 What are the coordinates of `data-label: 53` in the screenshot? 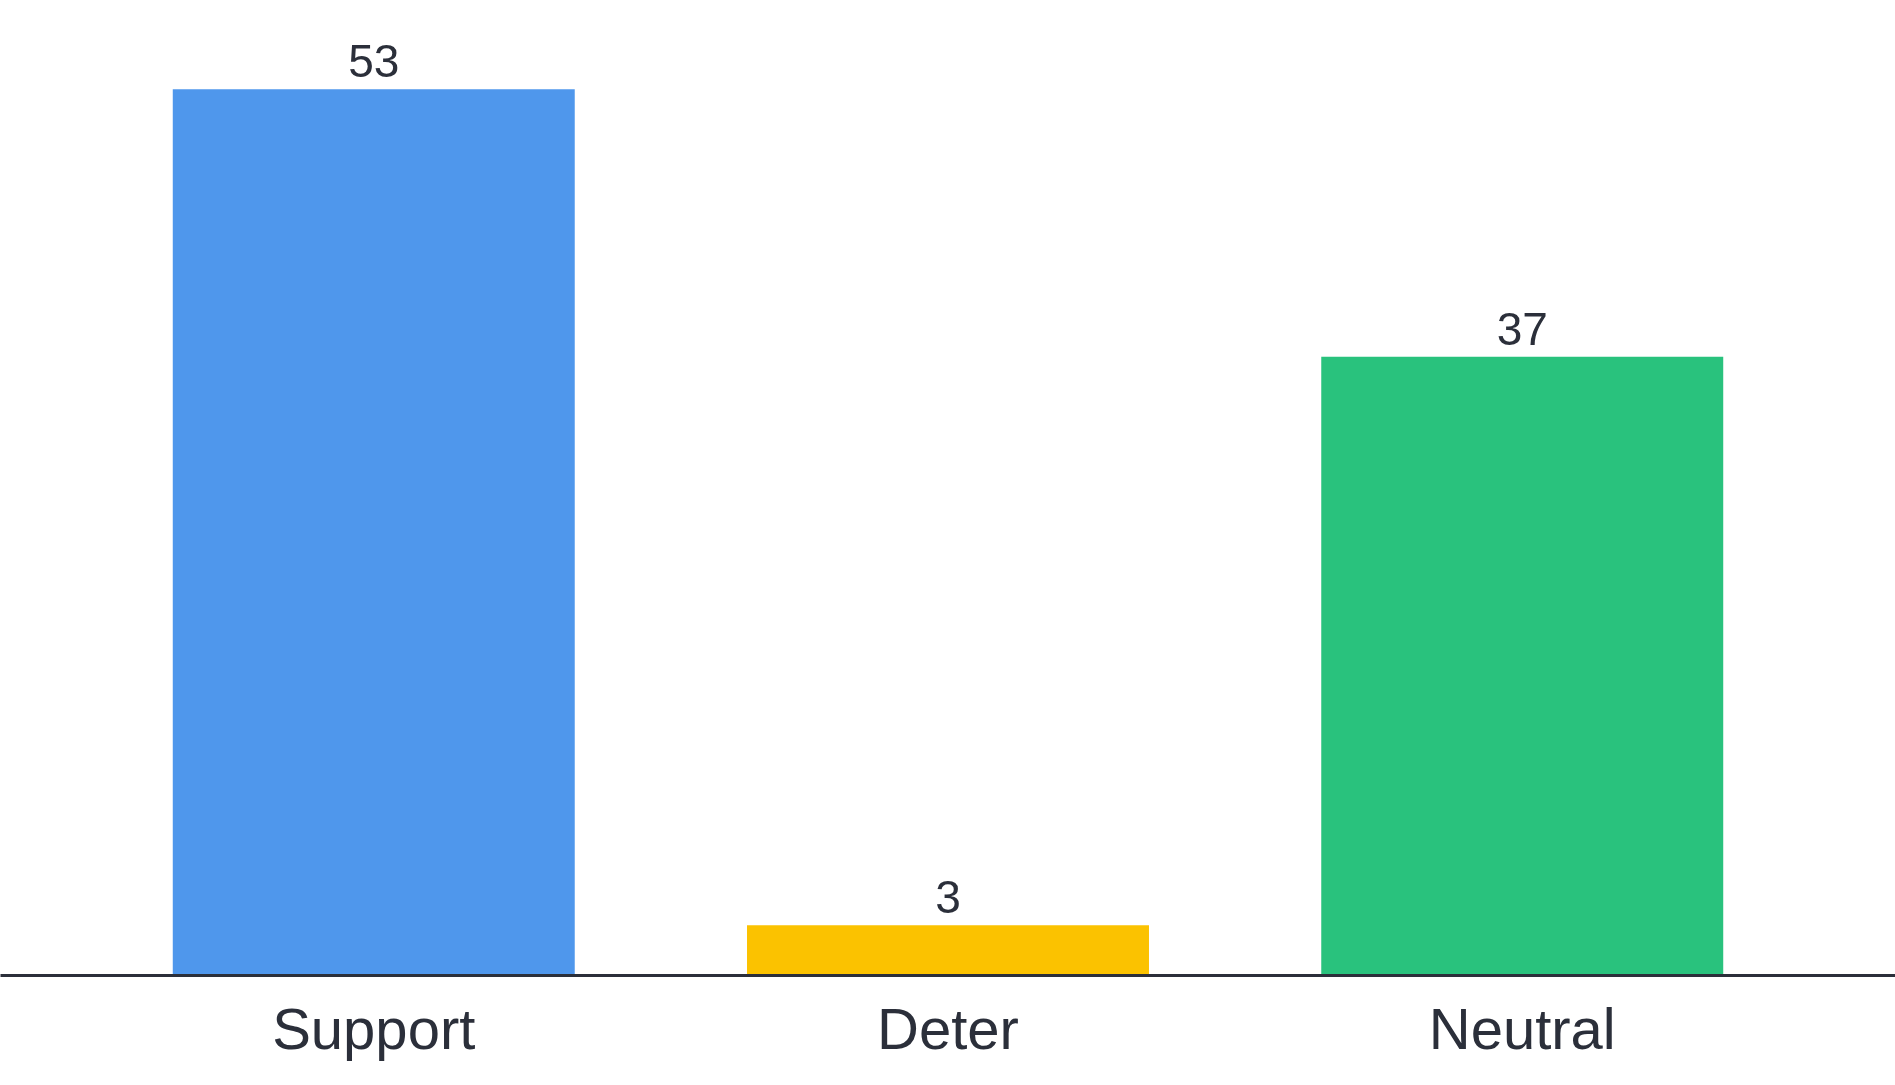 It's located at (374, 61).